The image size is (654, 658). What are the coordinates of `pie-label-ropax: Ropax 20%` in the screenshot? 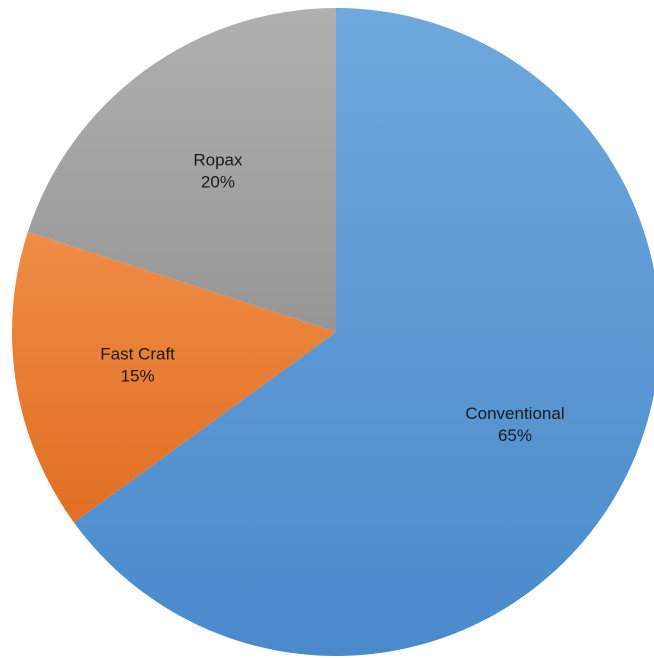 It's located at (218, 170).